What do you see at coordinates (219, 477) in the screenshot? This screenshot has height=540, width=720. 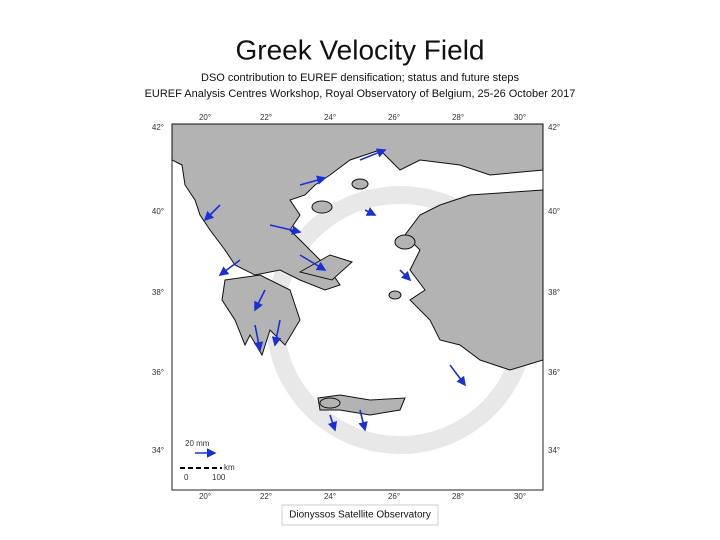 I see `scale-end: 100` at bounding box center [219, 477].